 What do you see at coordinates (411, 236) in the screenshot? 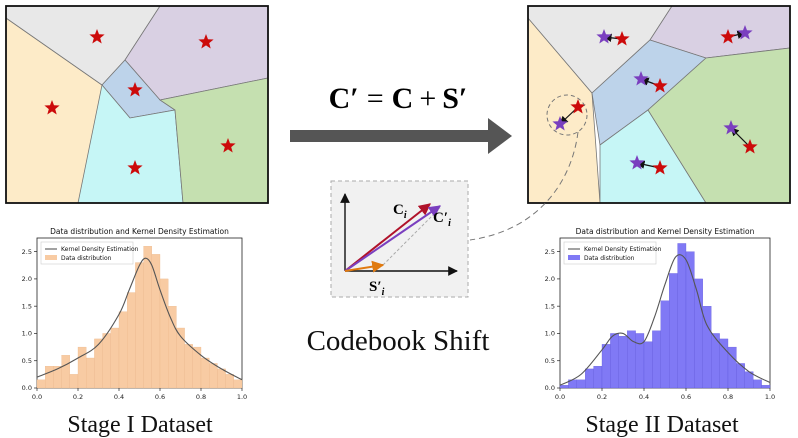
I see `helper-line` at bounding box center [411, 236].